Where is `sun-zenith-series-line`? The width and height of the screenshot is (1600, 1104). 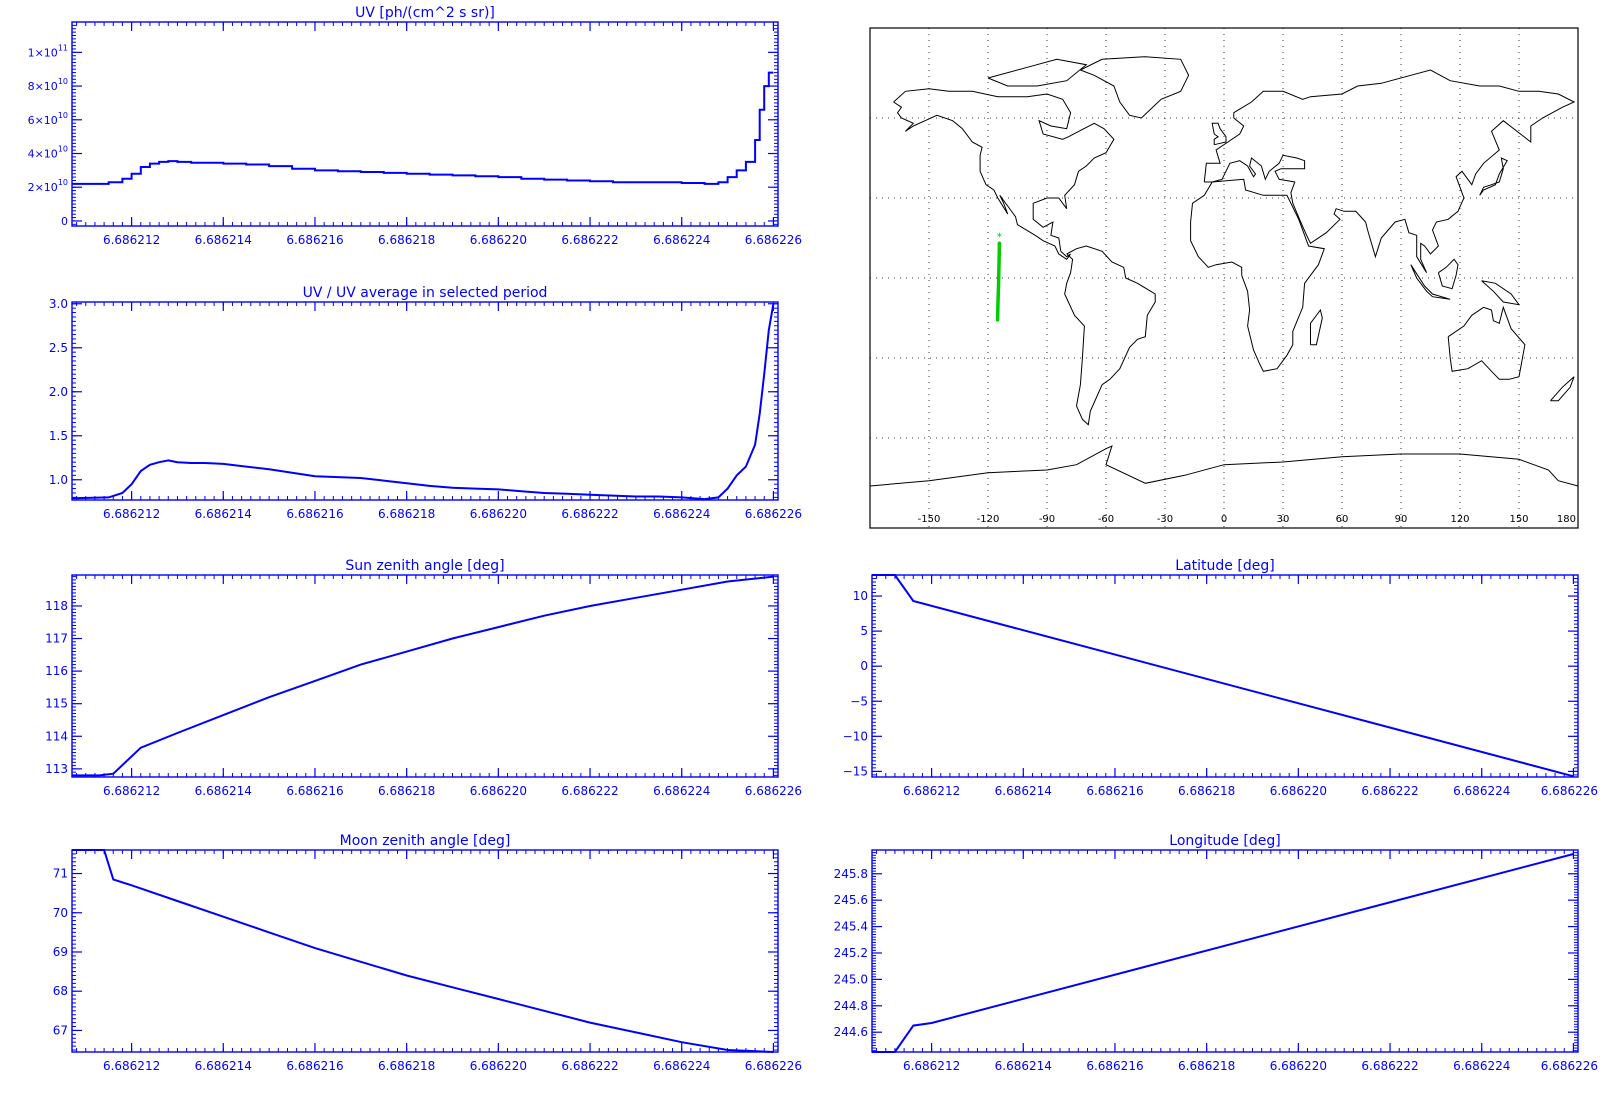 sun-zenith-series-line is located at coordinates (423, 676).